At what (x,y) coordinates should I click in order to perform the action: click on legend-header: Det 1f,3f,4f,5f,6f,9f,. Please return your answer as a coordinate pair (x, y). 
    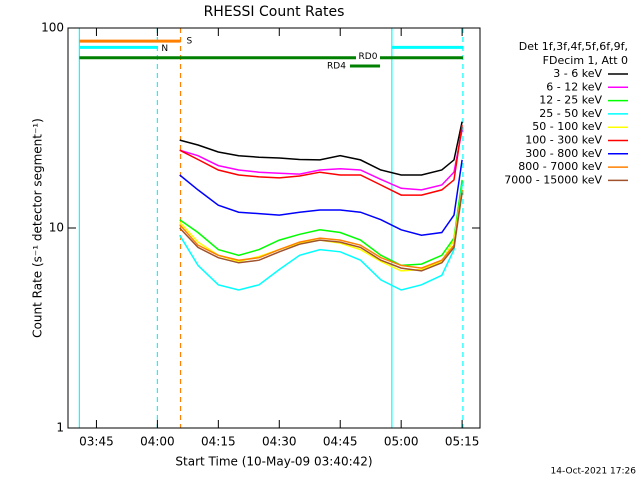
    Looking at the image, I should click on (573, 46).